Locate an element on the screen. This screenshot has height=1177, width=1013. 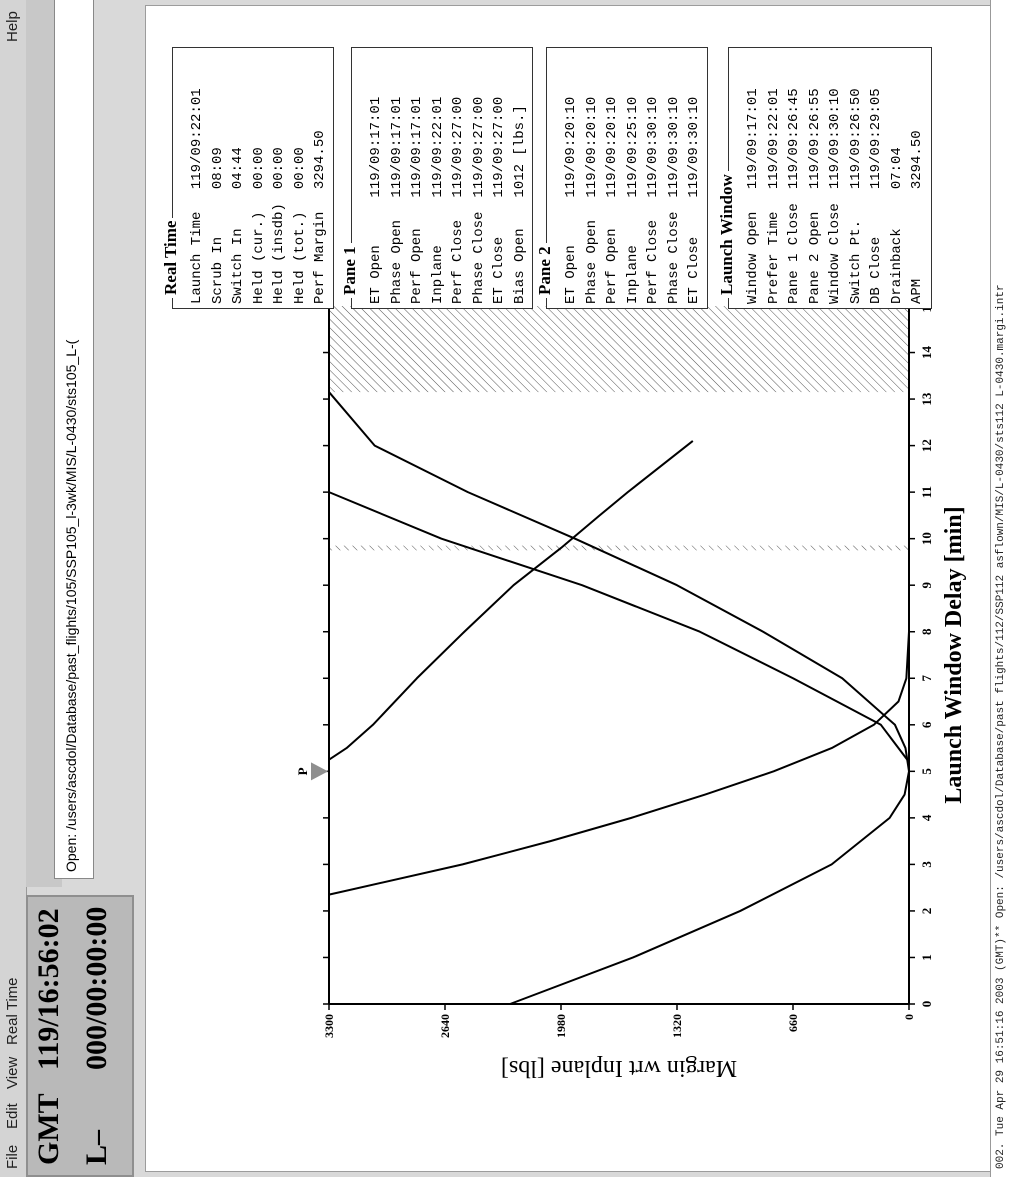
rt-key: Perf Margin is located at coordinates (320, 257).